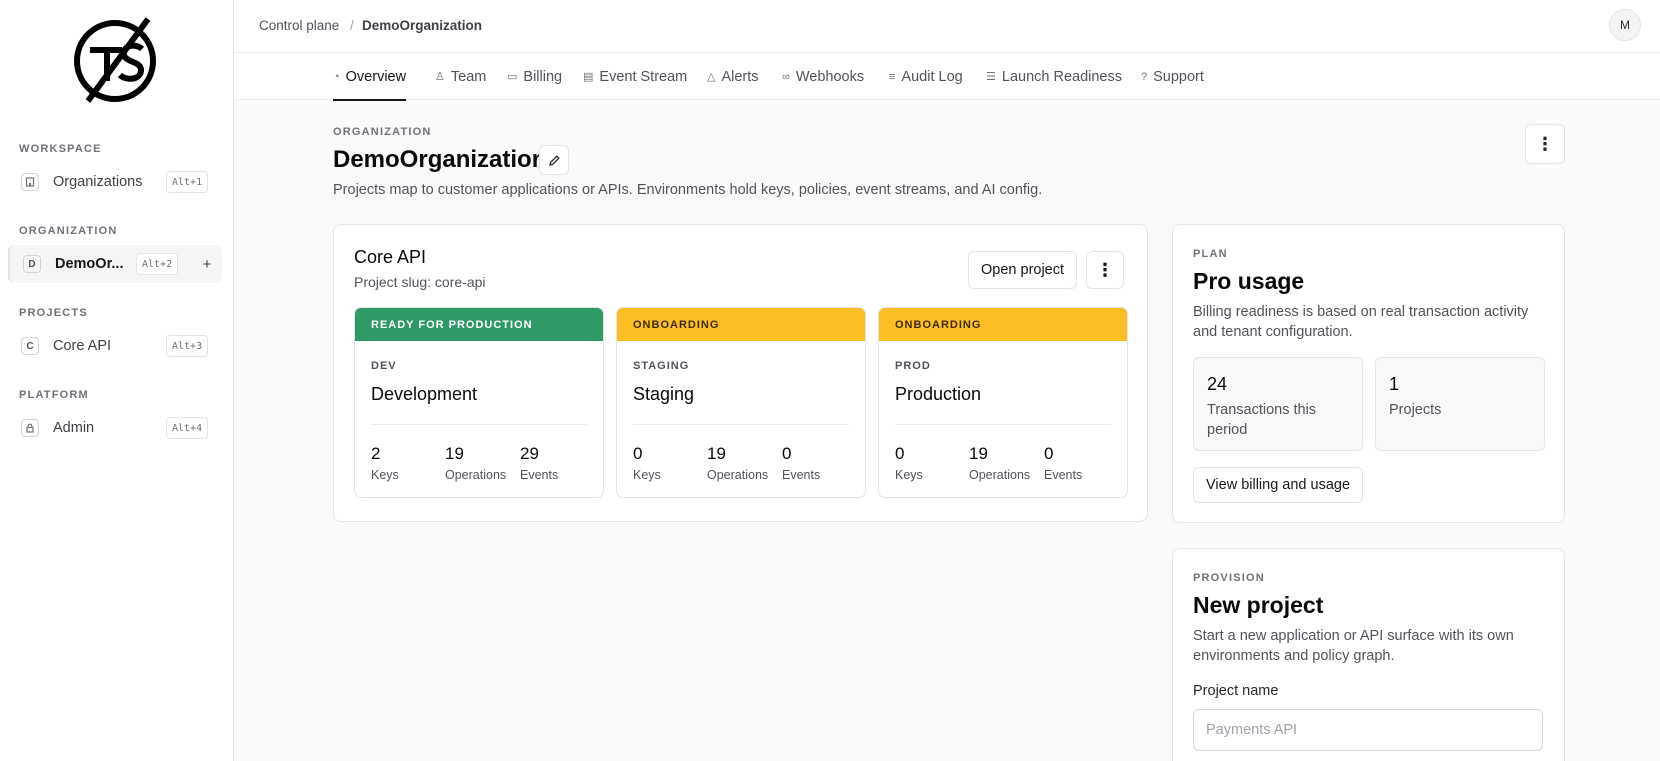 The image size is (1660, 761). What do you see at coordinates (1061, 76) in the screenshot?
I see `tab-label: Launch Readiness` at bounding box center [1061, 76].